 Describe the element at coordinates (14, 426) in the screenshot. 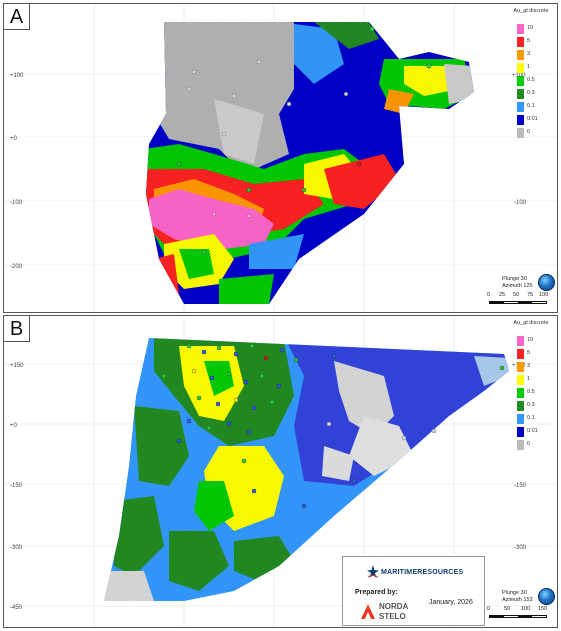

I see `y-tick-b-left-1: +0` at that location.